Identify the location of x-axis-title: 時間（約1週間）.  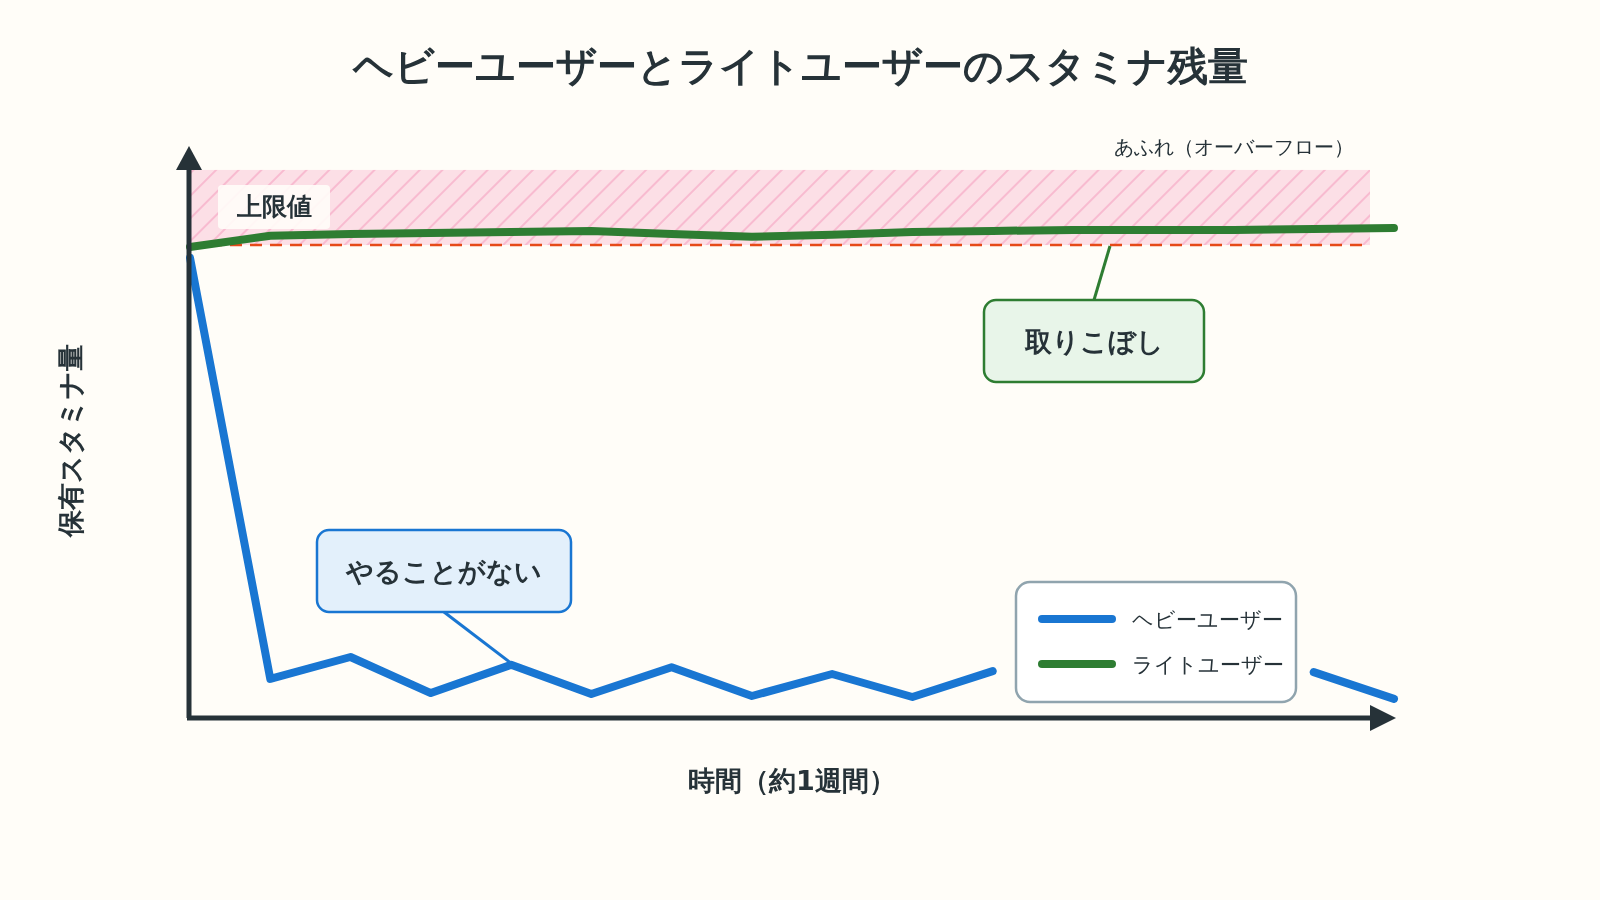
(792, 780).